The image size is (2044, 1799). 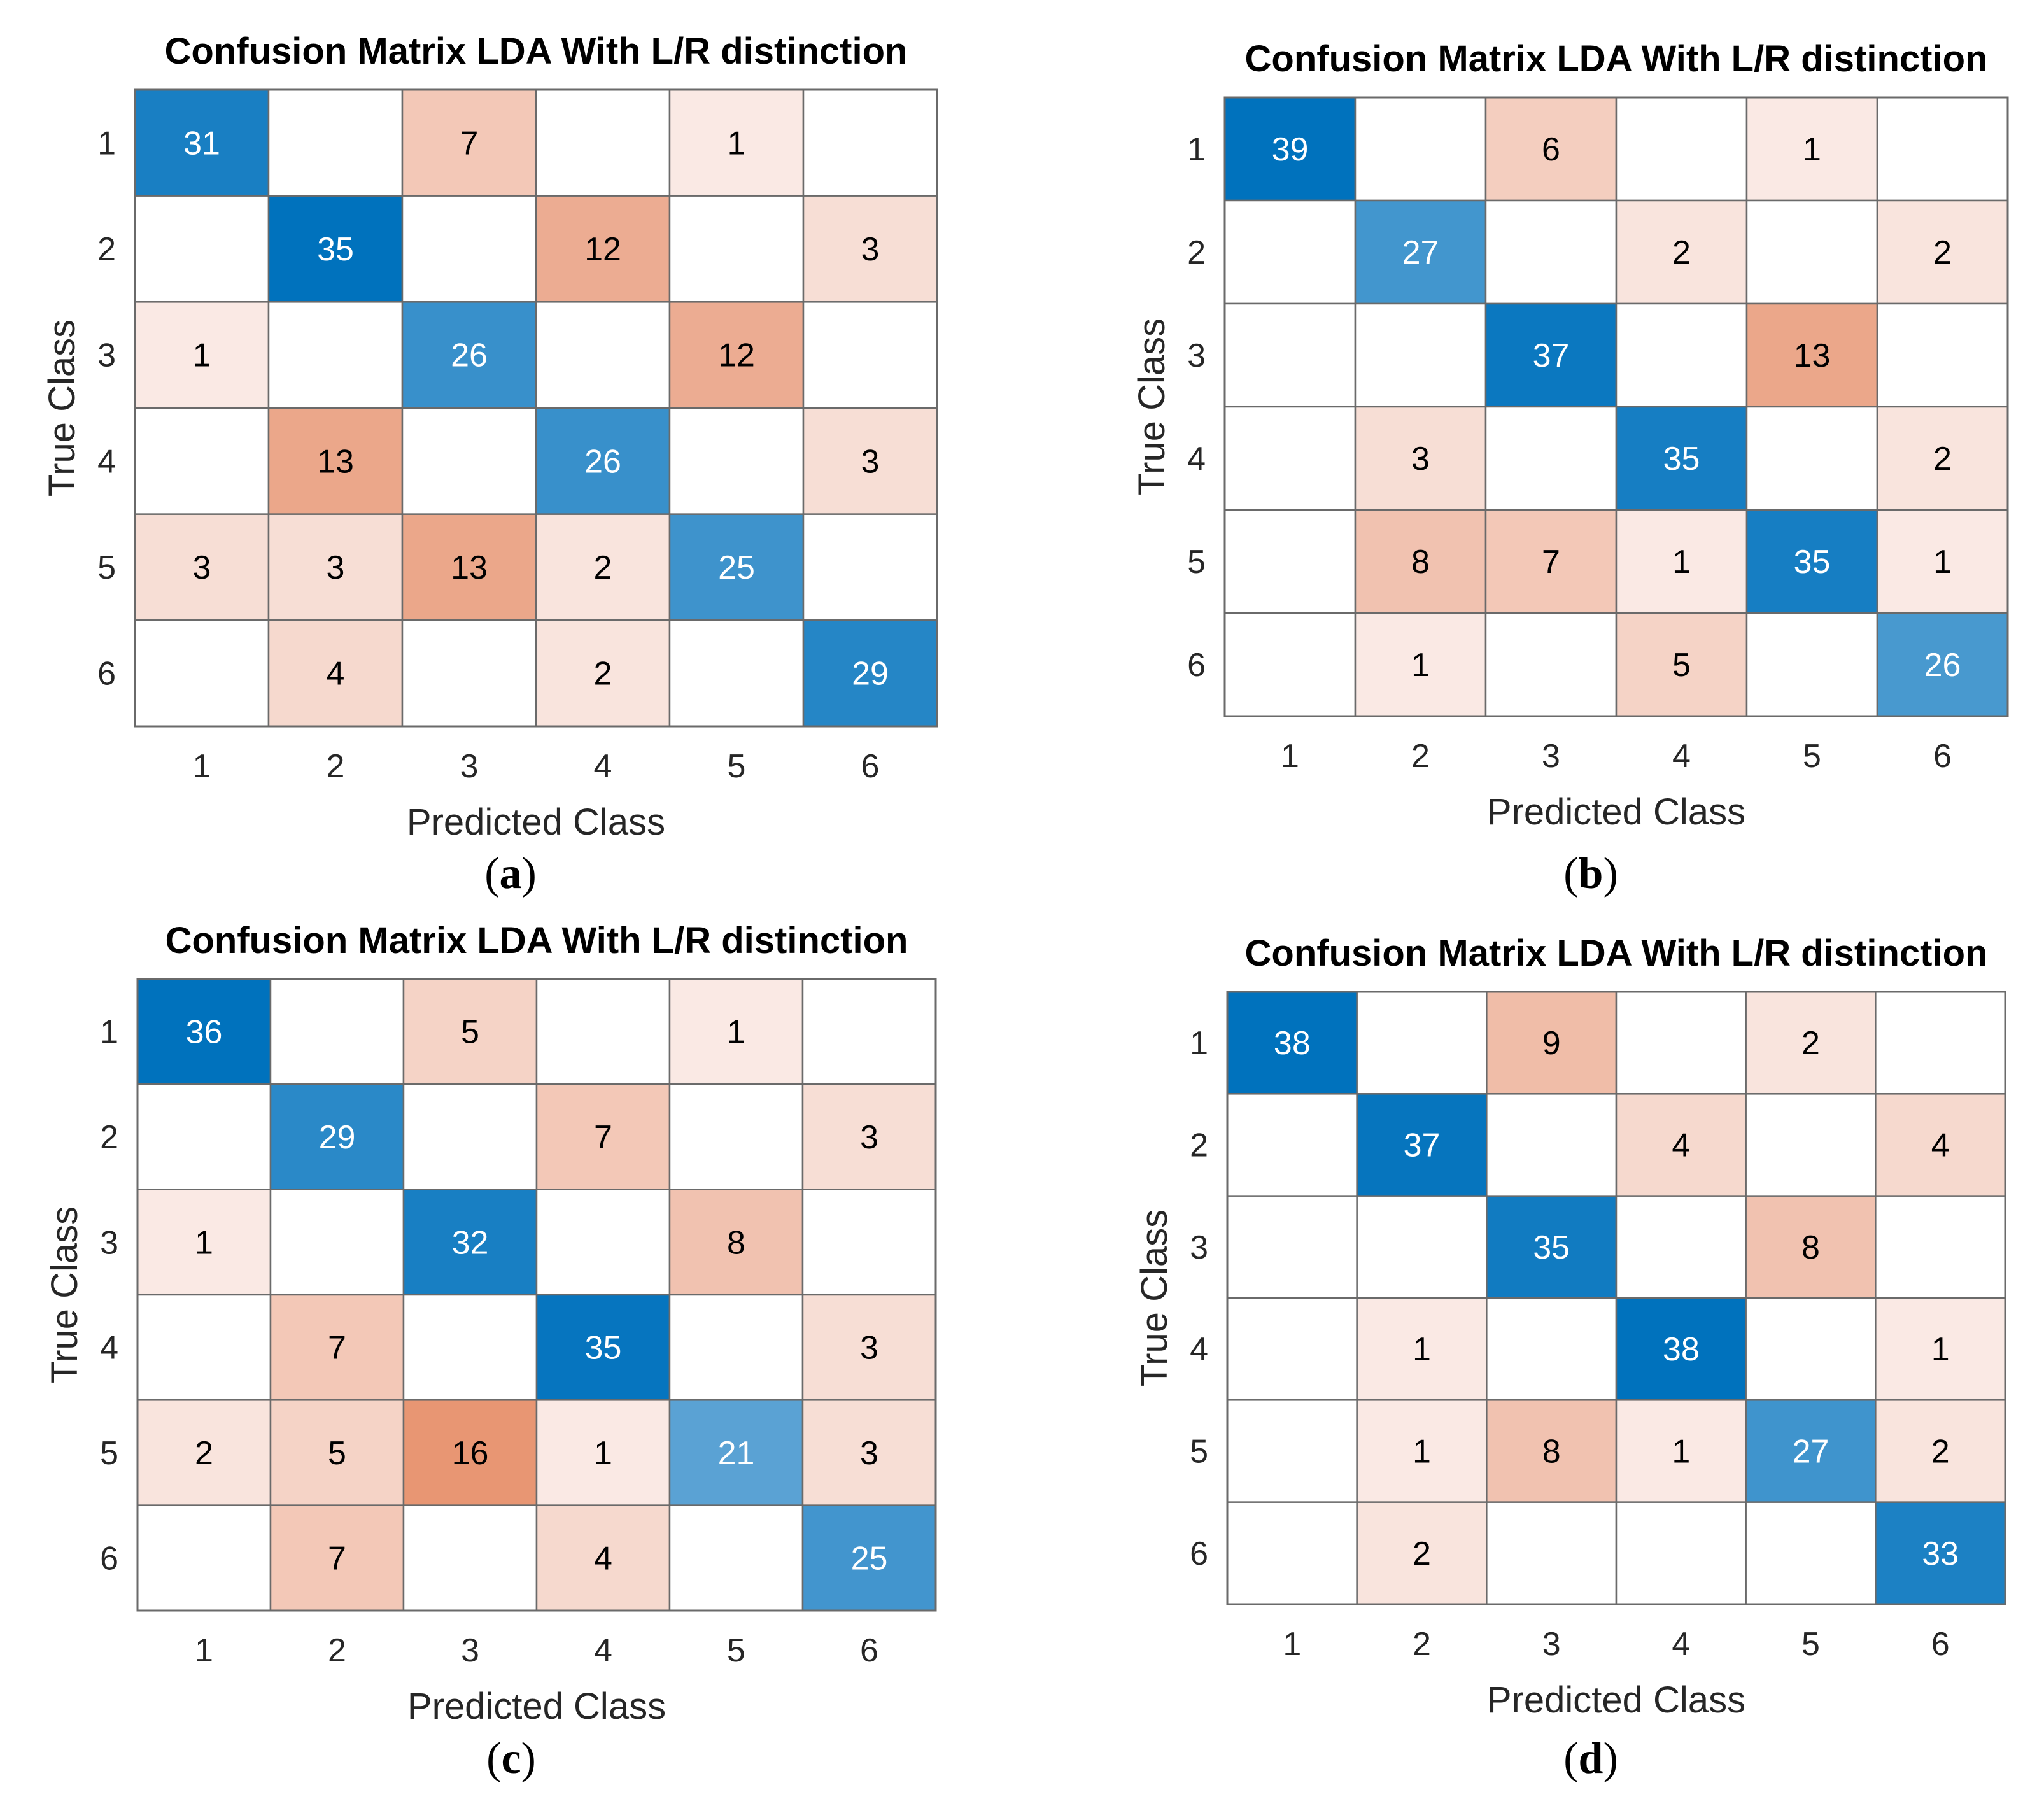 I want to click on matrix-cell-r6-c4, so click(x=603, y=674).